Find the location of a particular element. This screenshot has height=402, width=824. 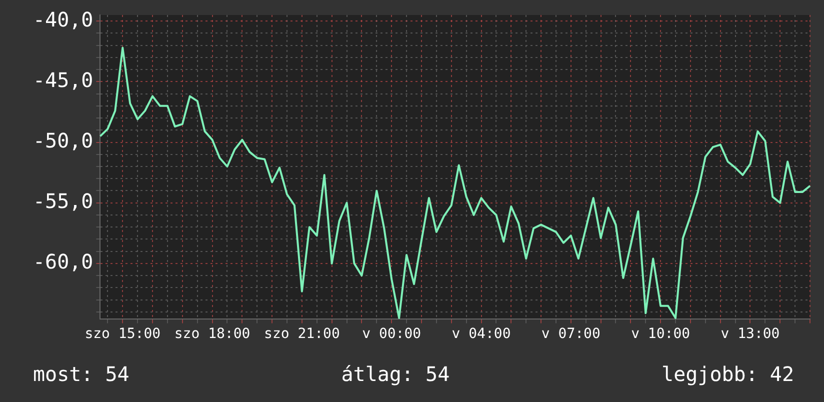

x-tick-label: v 13:00 is located at coordinates (750, 334).